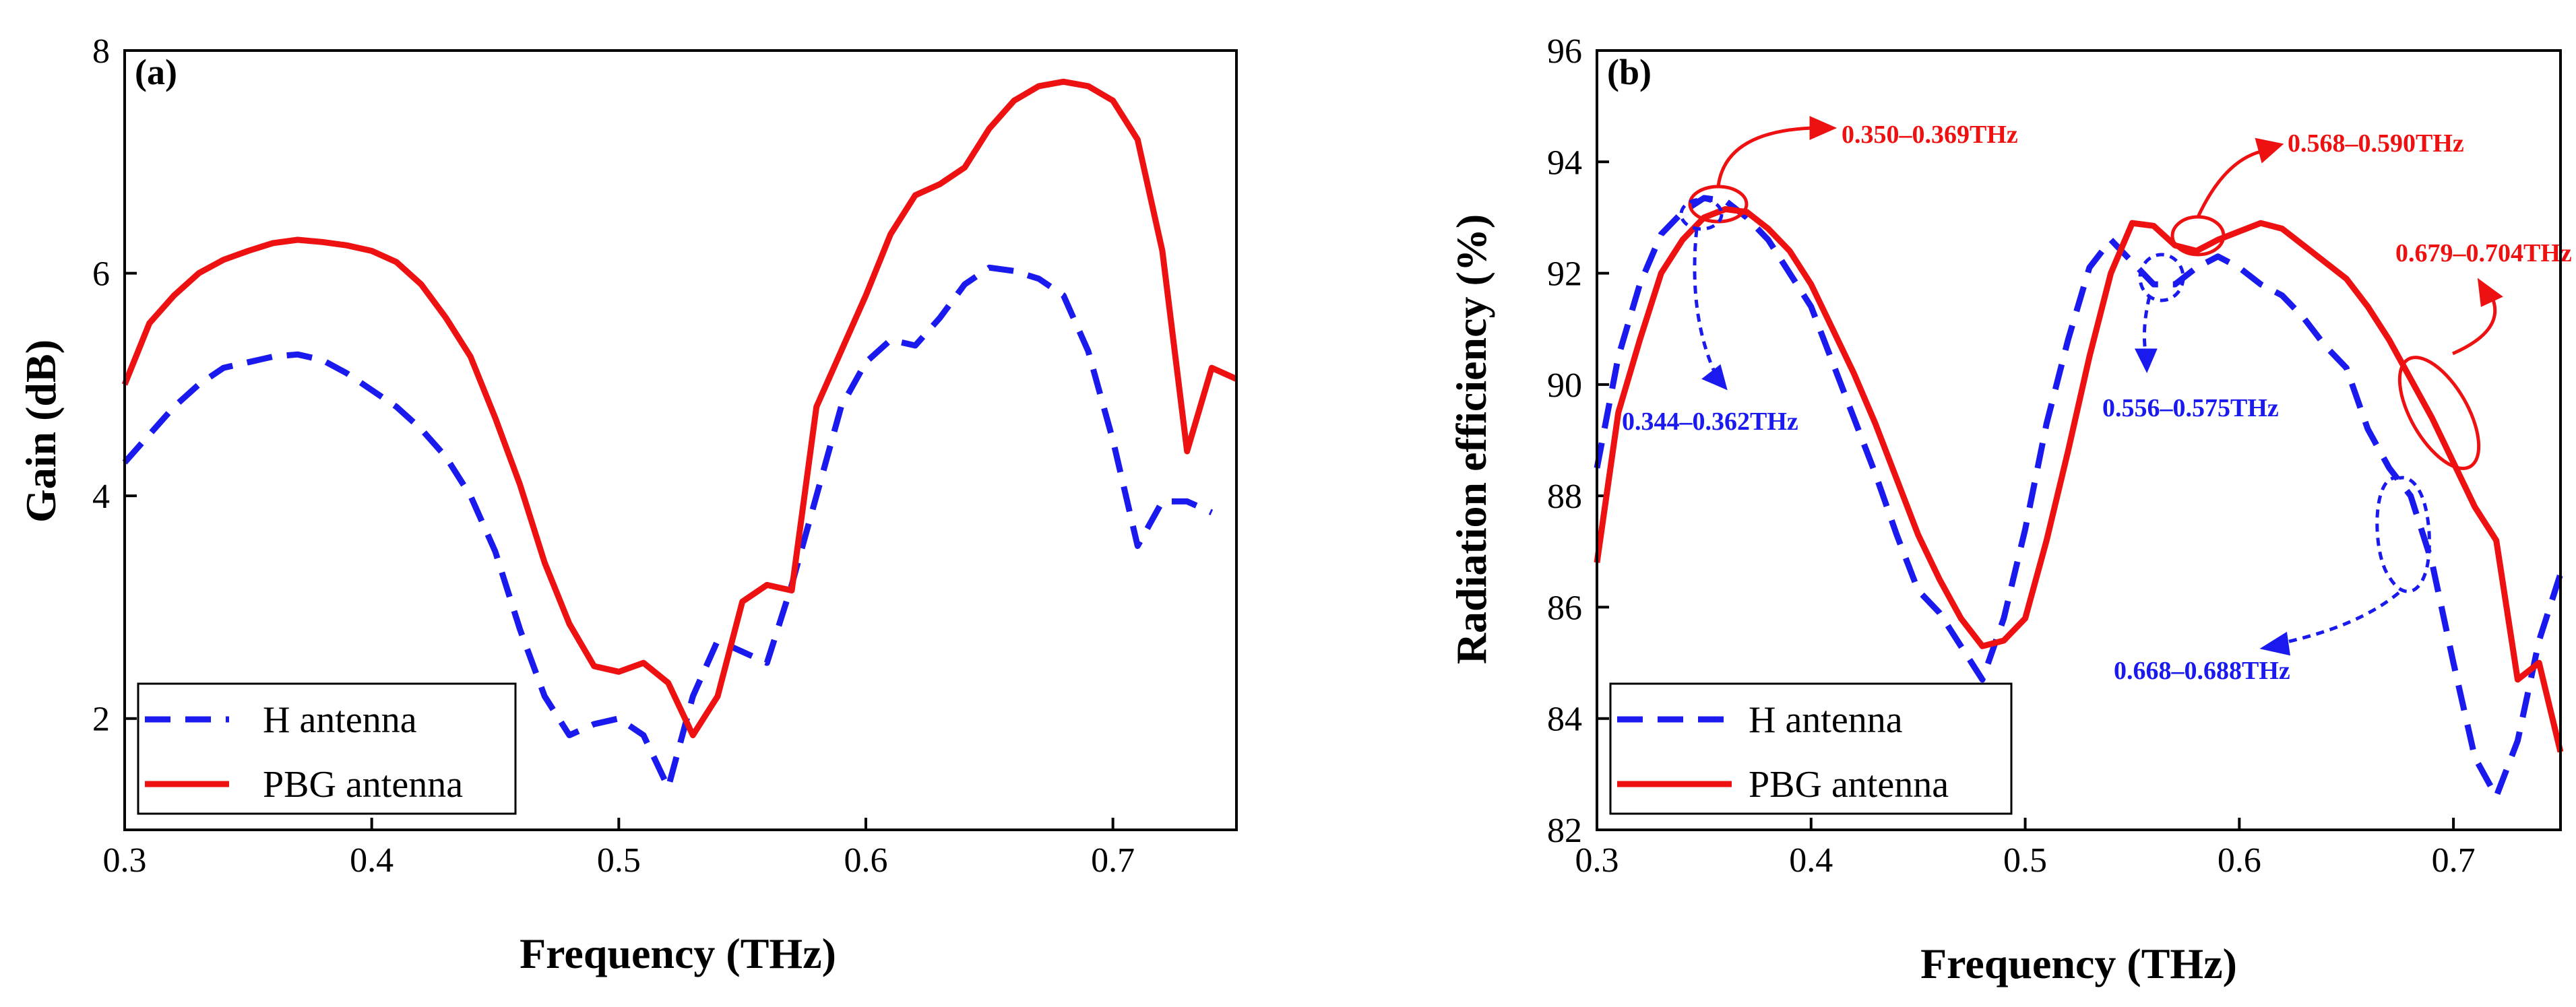 The width and height of the screenshot is (2576, 1007). What do you see at coordinates (1930, 135) in the screenshot?
I see `annotation-0350-0369: 0.350–0.369THz` at bounding box center [1930, 135].